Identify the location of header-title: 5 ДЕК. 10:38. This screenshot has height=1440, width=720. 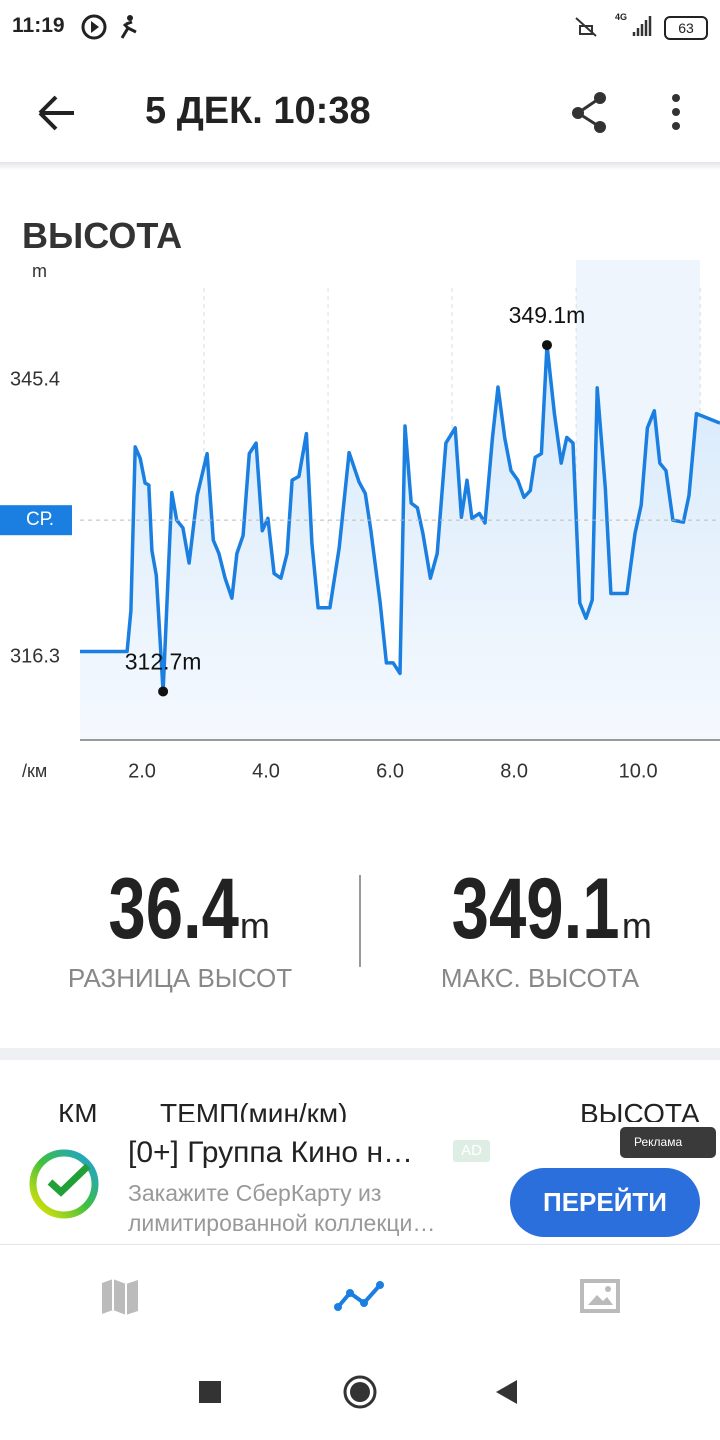
(258, 111).